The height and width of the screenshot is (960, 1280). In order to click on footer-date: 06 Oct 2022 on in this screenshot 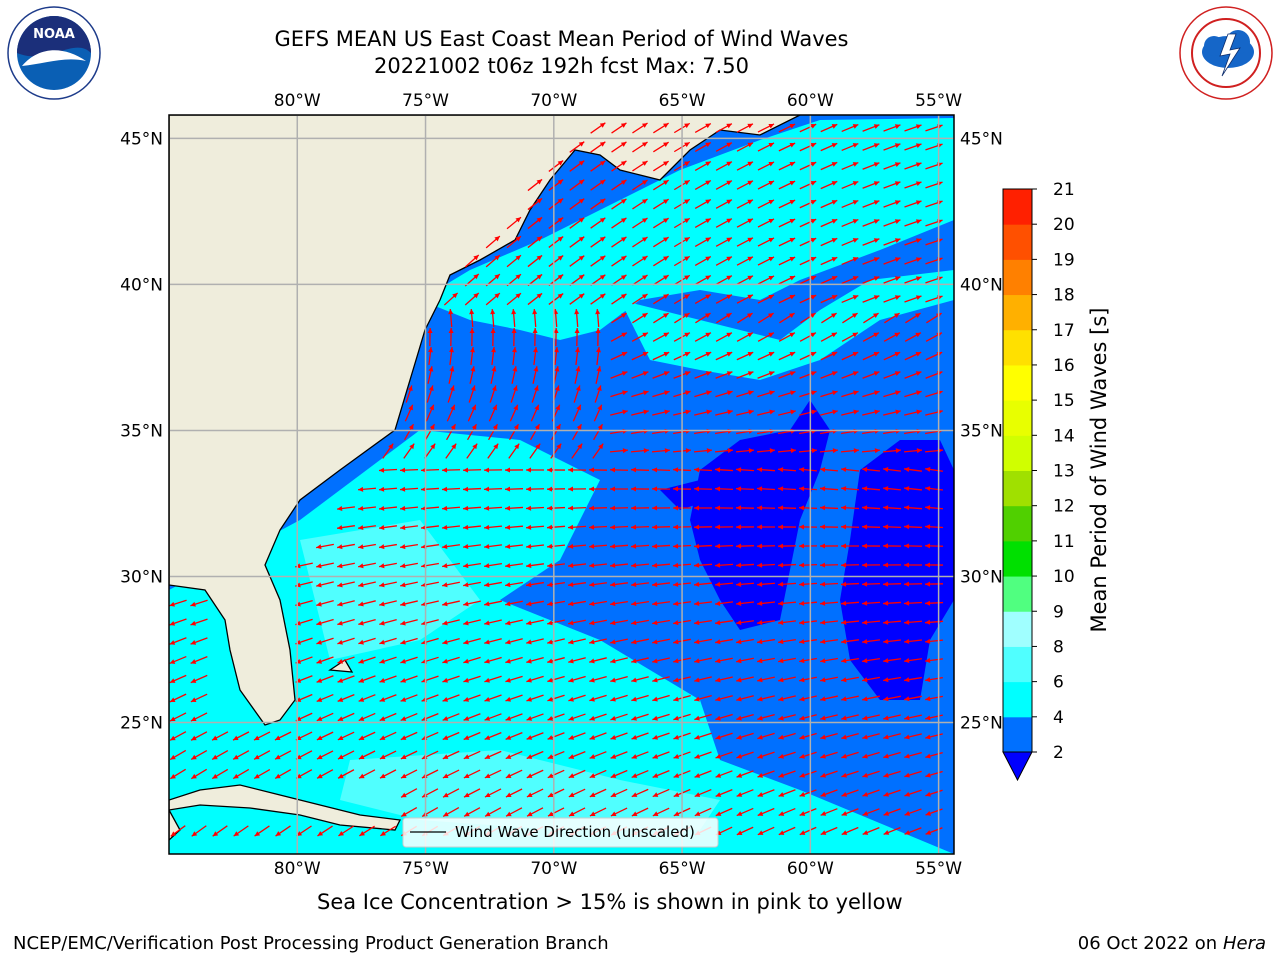, I will do `click(1150, 943)`.